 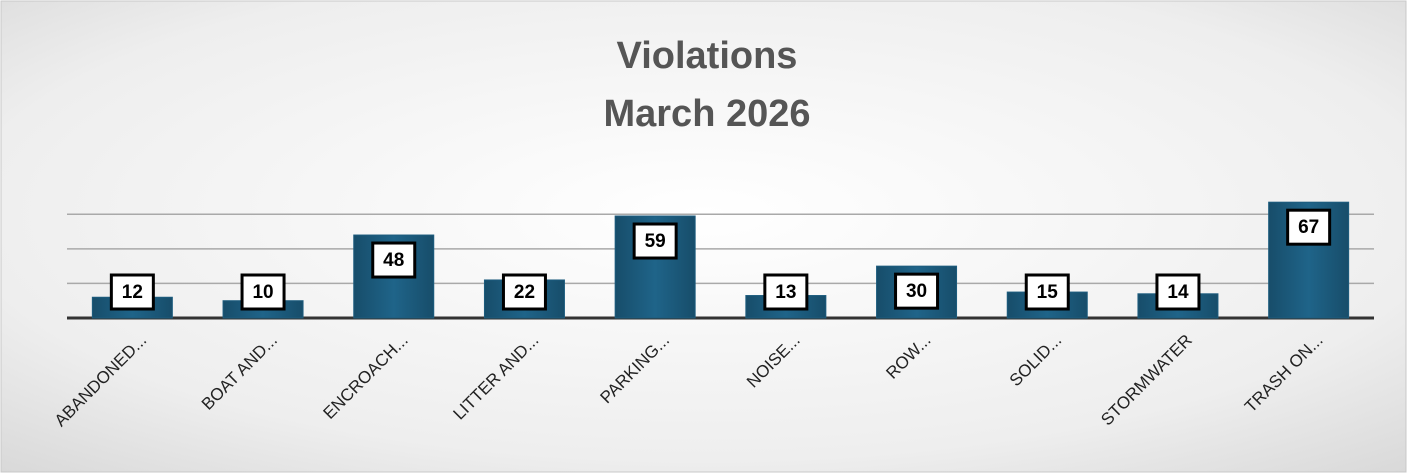 What do you see at coordinates (706, 114) in the screenshot?
I see `chart-subtitle: March 2026` at bounding box center [706, 114].